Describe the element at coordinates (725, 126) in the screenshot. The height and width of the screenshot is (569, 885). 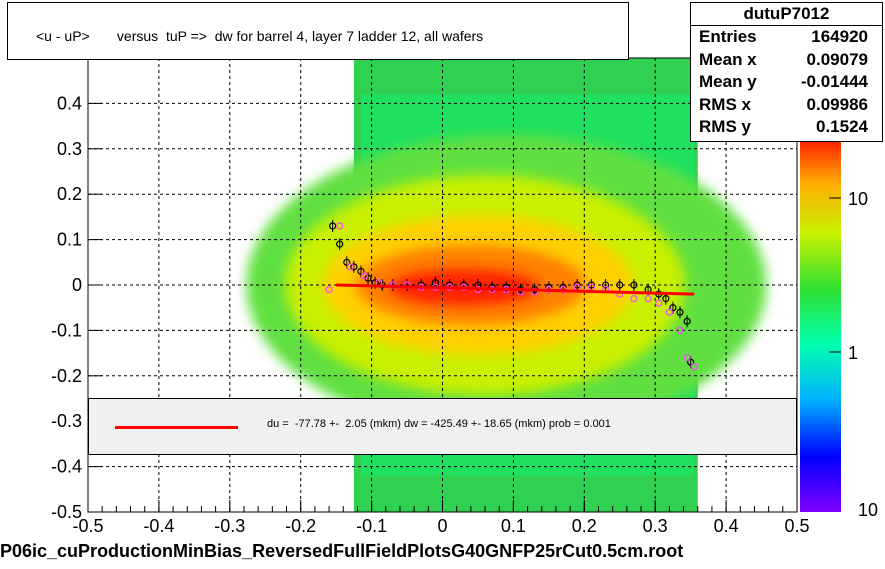
I see `stats-label: RMS y` at that location.